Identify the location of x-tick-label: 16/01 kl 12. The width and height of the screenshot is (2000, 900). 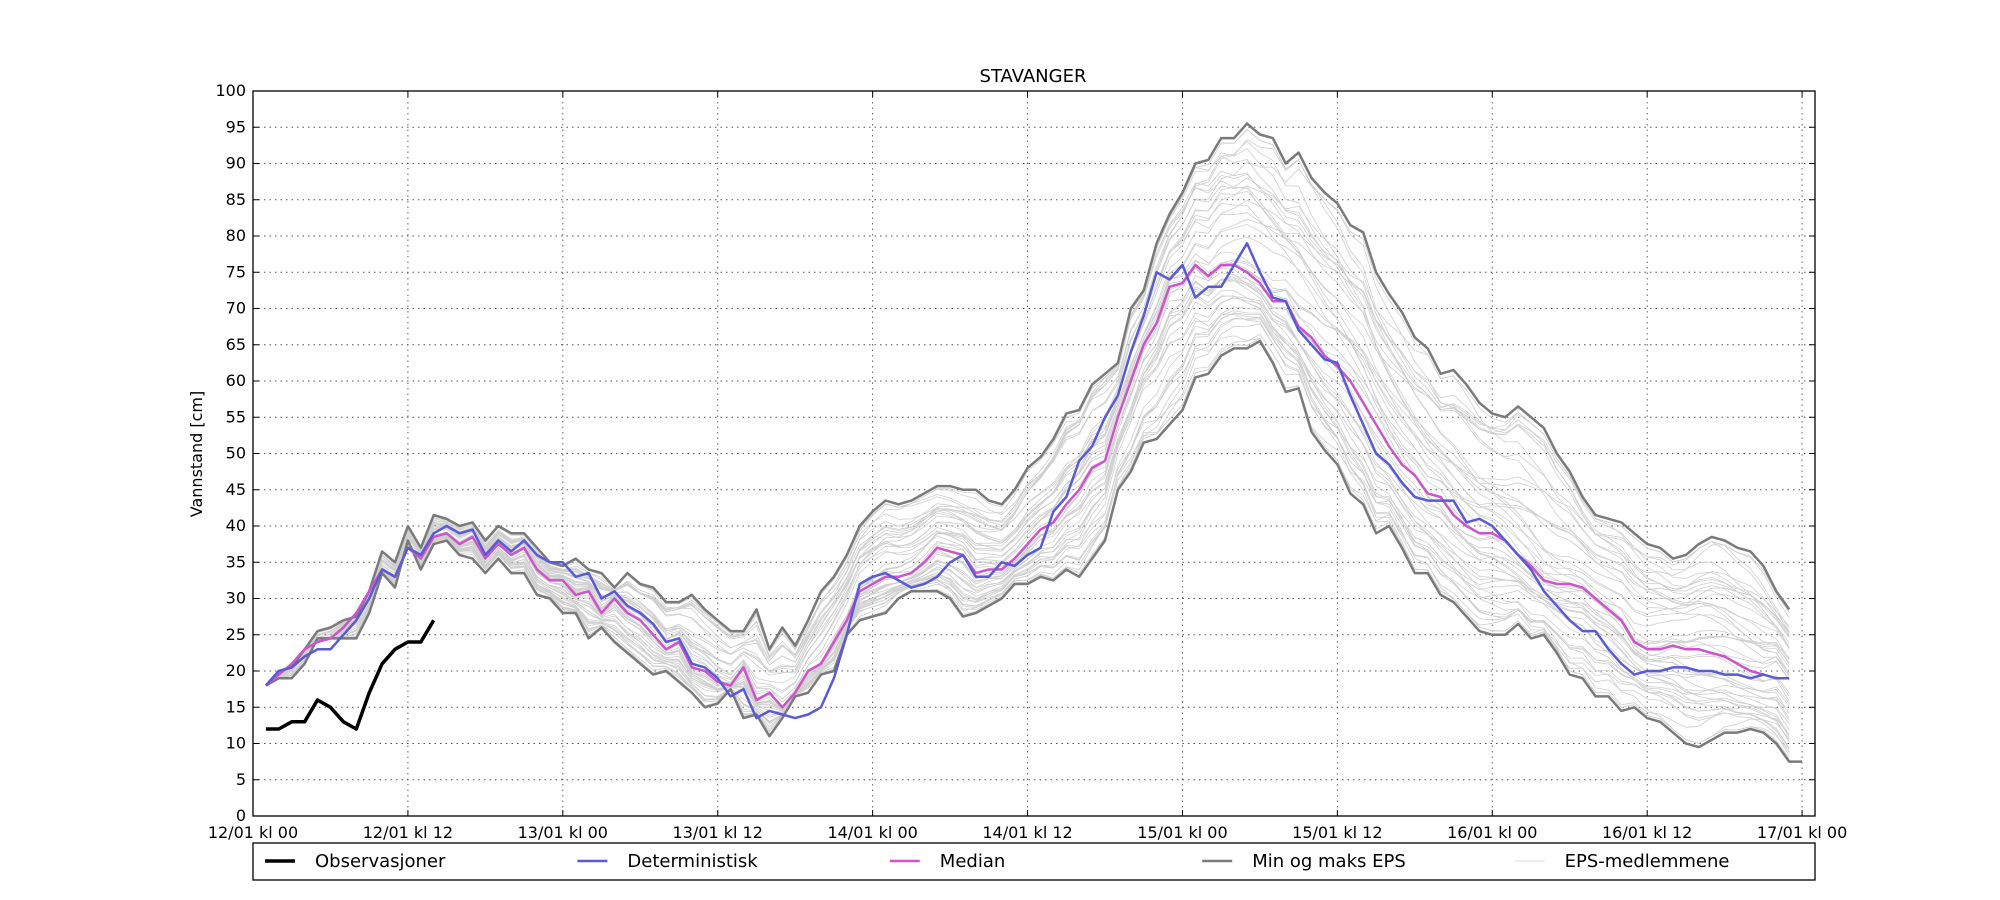
(1647, 832).